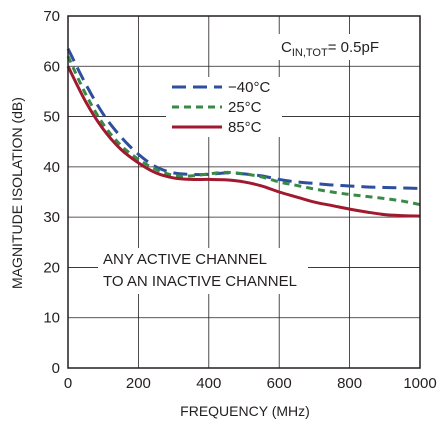 The height and width of the screenshot is (423, 440). Describe the element at coordinates (349, 383) in the screenshot. I see `x-tick-label: 800` at that location.